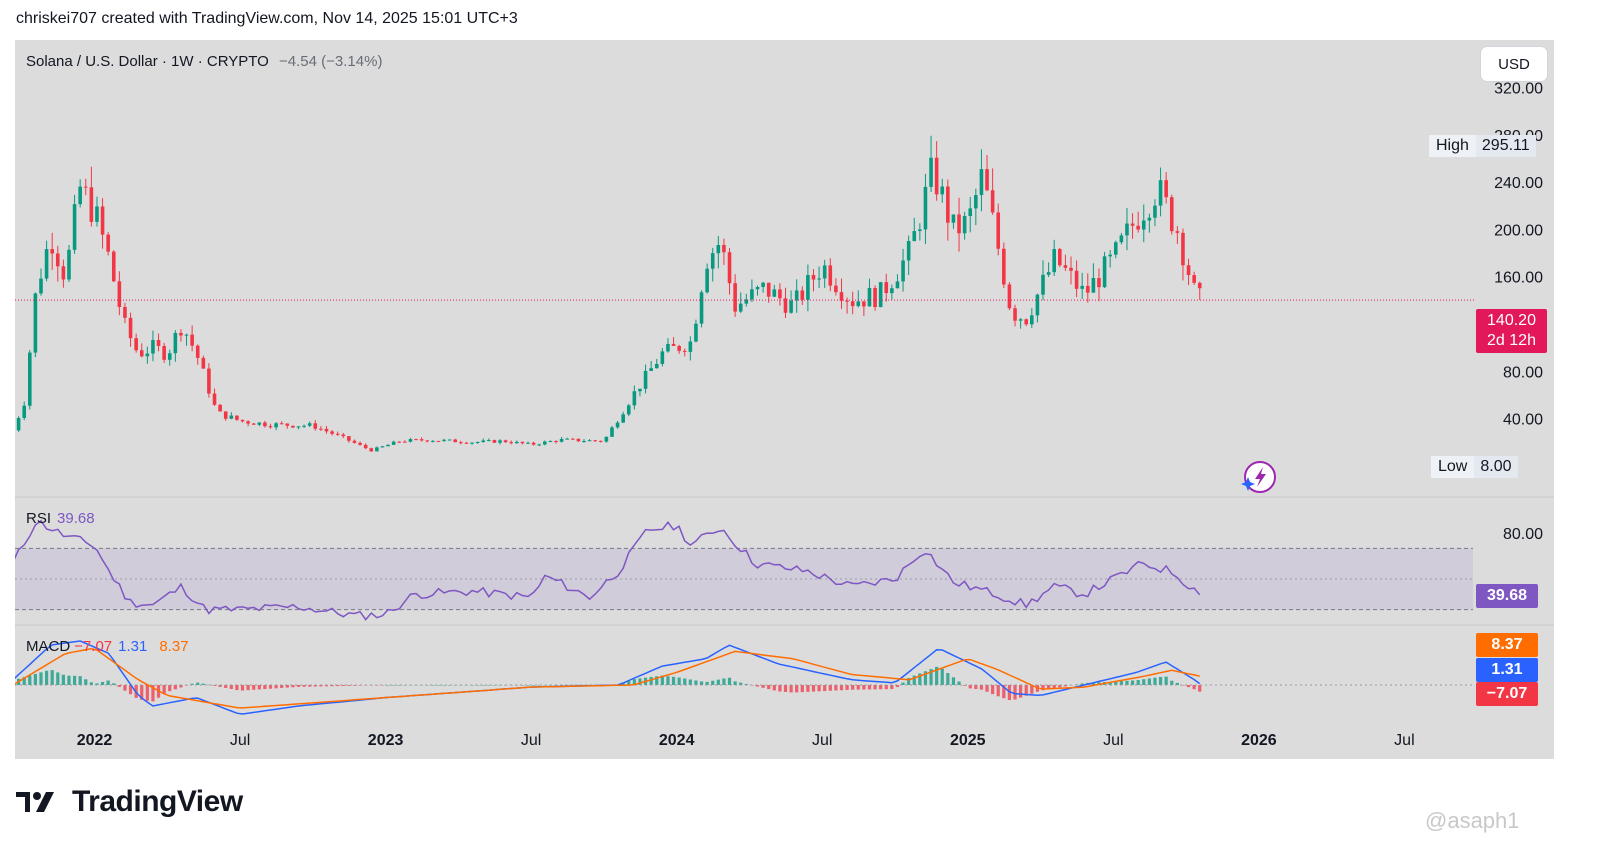 Image resolution: width=1600 pixels, height=863 pixels. I want to click on rsi-value-tag: 39.68, so click(1507, 596).